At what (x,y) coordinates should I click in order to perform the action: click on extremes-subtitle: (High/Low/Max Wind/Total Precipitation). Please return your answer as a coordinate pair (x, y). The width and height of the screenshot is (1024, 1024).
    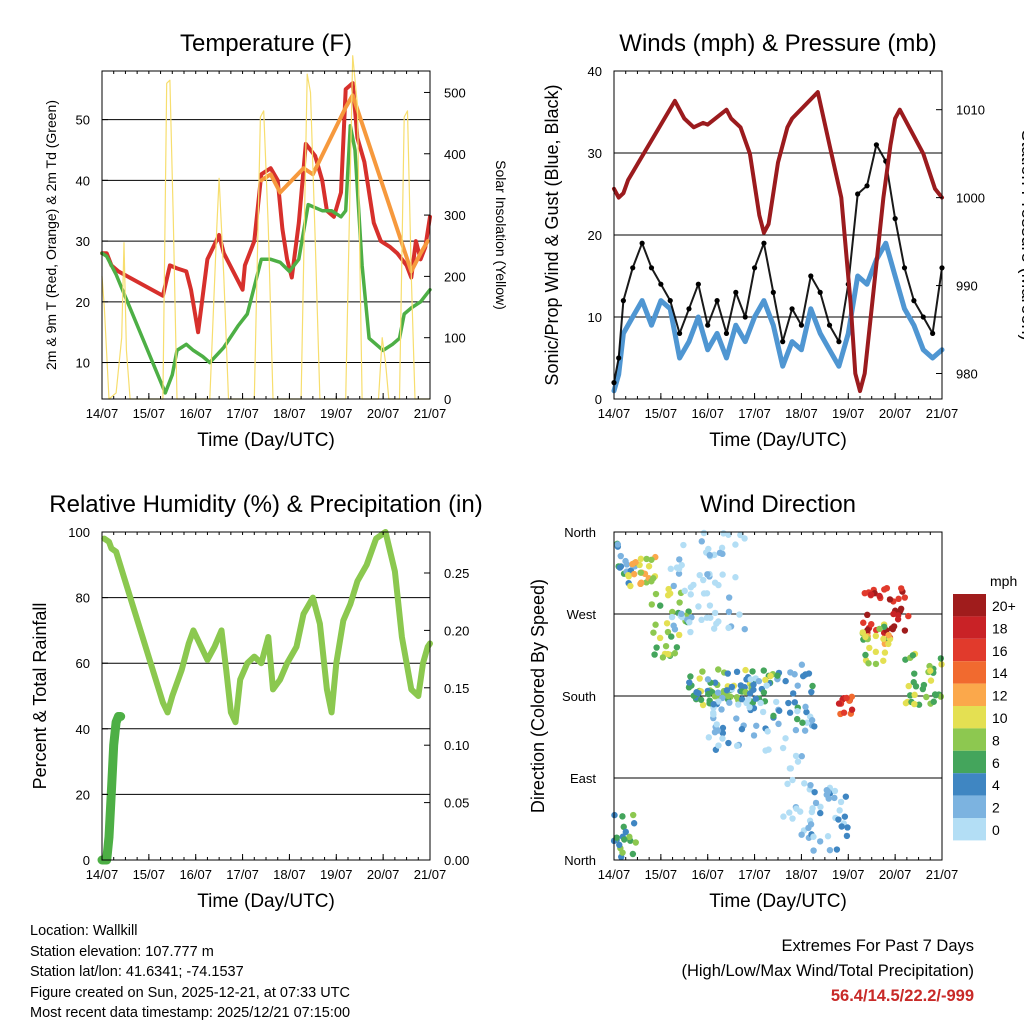
    Looking at the image, I should click on (827, 971).